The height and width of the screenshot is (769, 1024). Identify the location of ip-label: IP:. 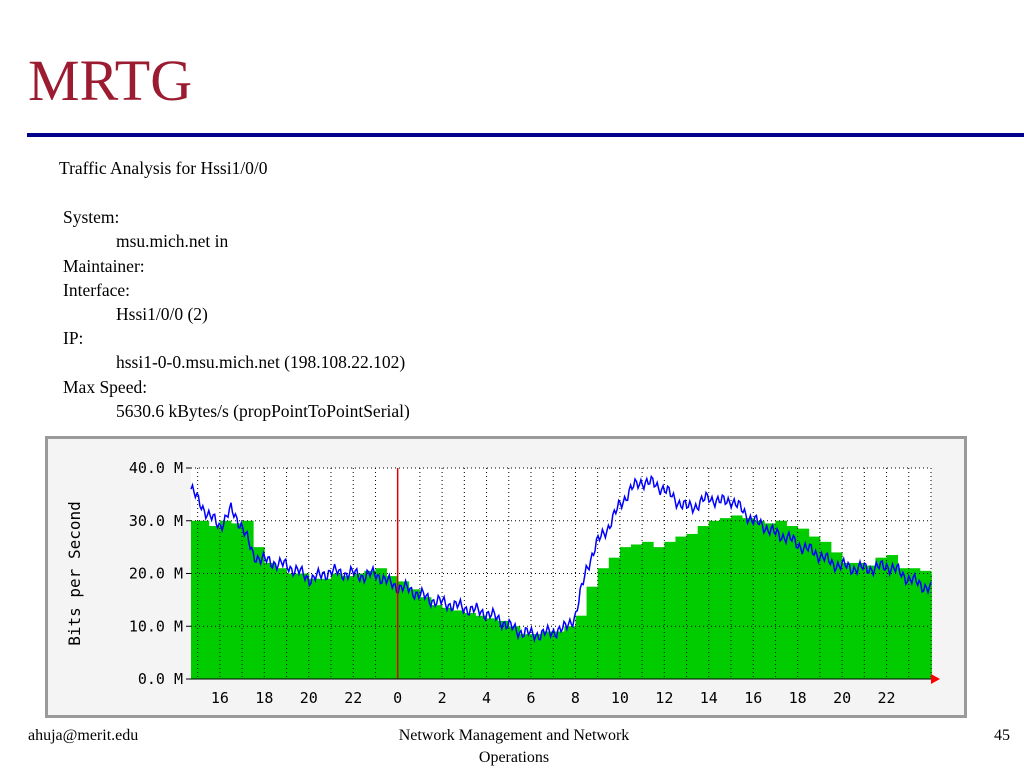
(73, 338).